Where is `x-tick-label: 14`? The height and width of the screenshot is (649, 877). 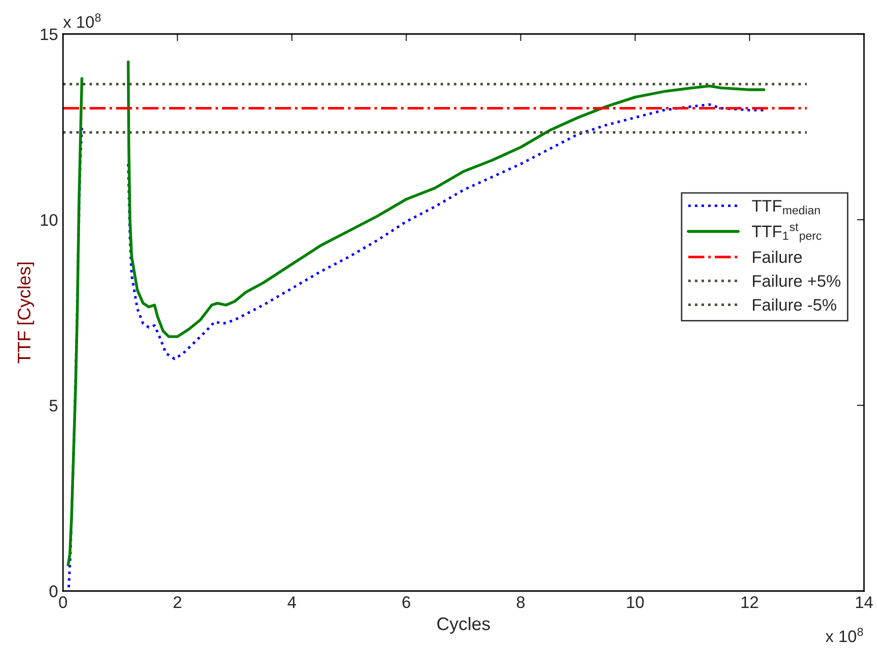 x-tick-label: 14 is located at coordinates (864, 602).